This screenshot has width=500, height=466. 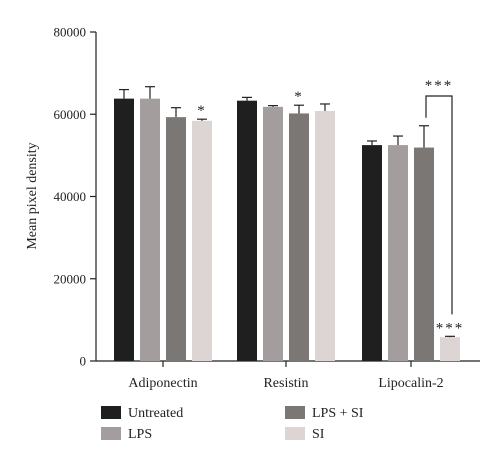 I want to click on x-tick-label: Adiponectin, so click(x=162, y=383).